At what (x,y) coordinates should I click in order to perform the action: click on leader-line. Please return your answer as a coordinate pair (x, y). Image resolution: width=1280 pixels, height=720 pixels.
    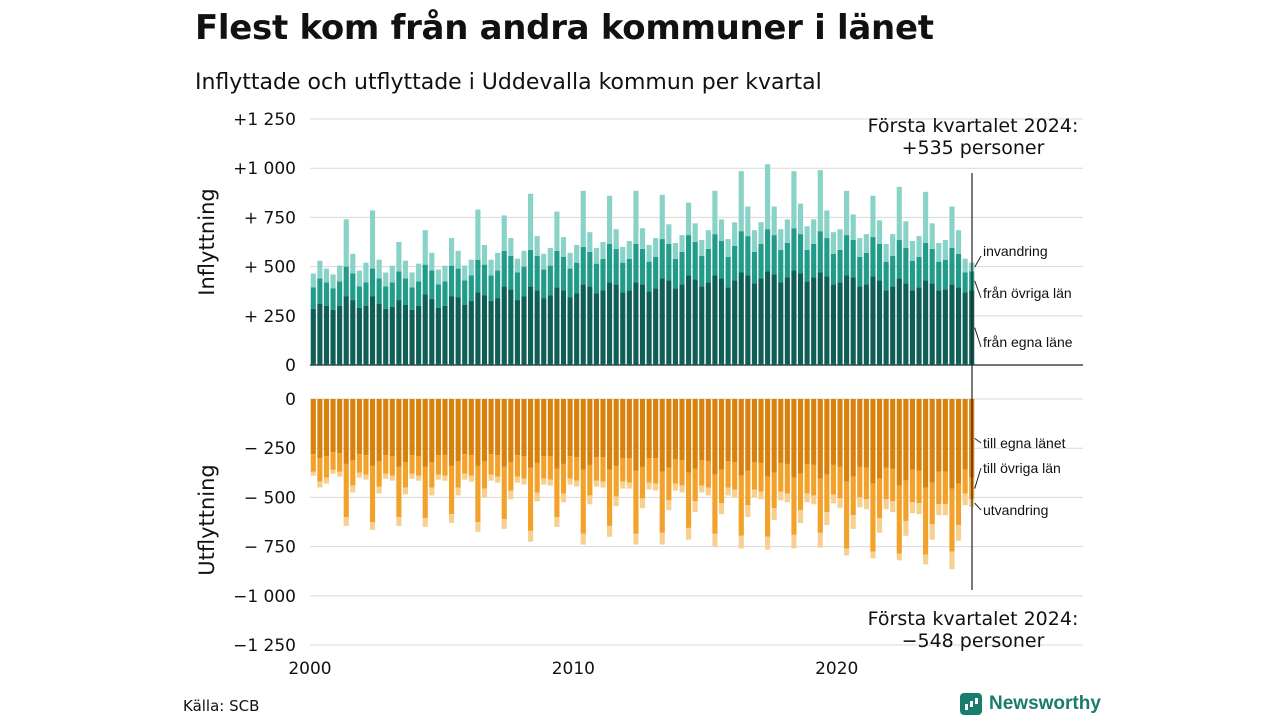
    Looking at the image, I should click on (978, 261).